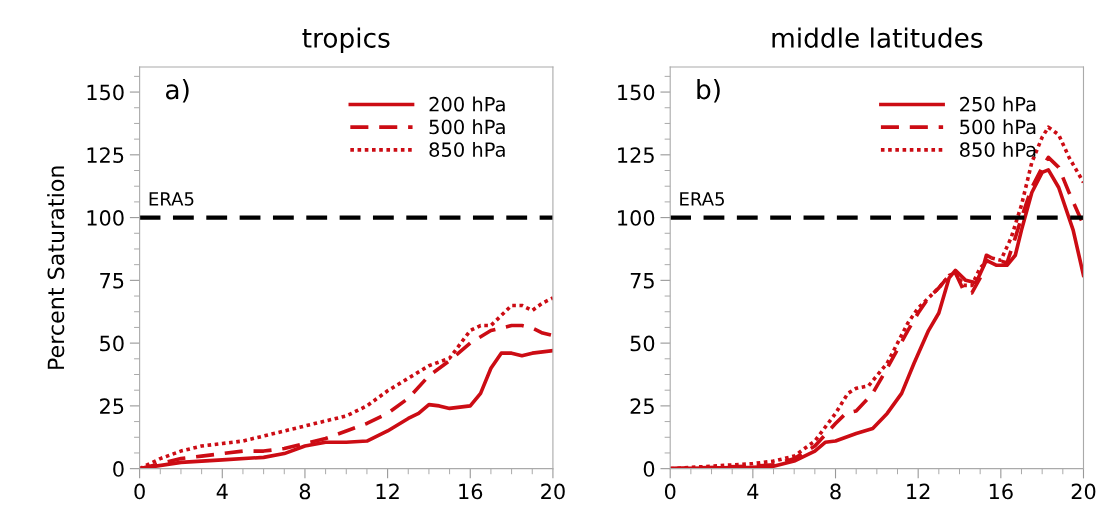  What do you see at coordinates (346, 40) in the screenshot?
I see `chart-title: tropics` at bounding box center [346, 40].